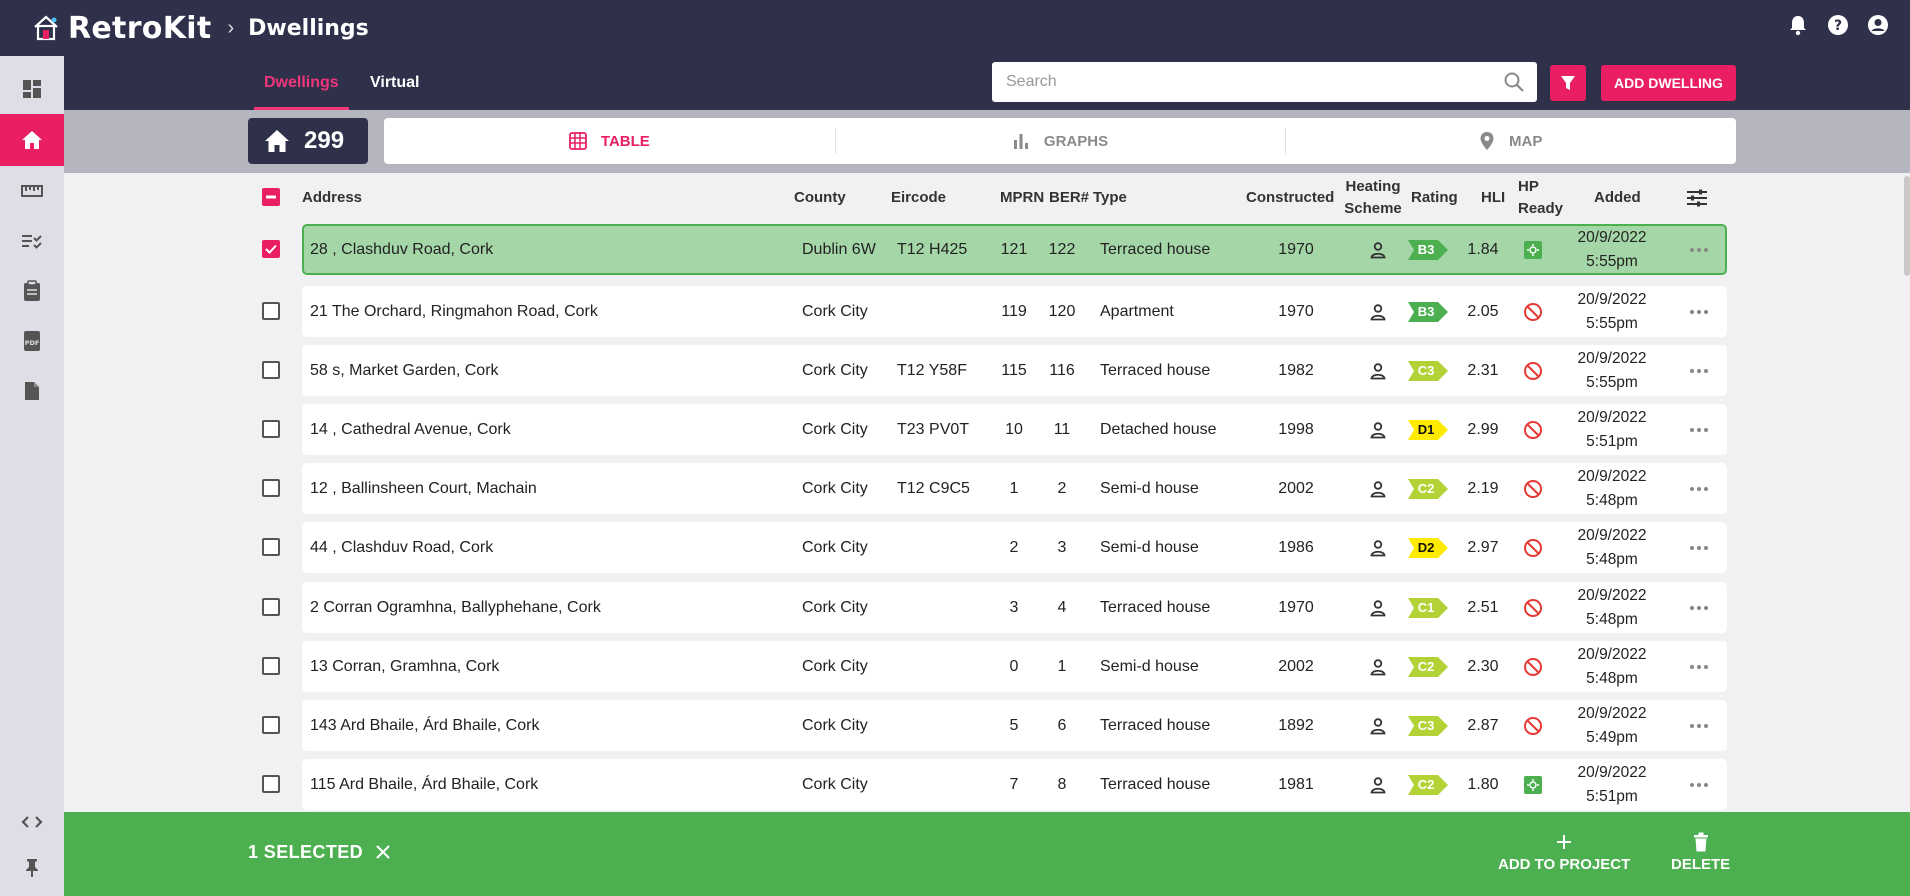 The image size is (1910, 896). What do you see at coordinates (1878, 25) in the screenshot?
I see `account-icon` at bounding box center [1878, 25].